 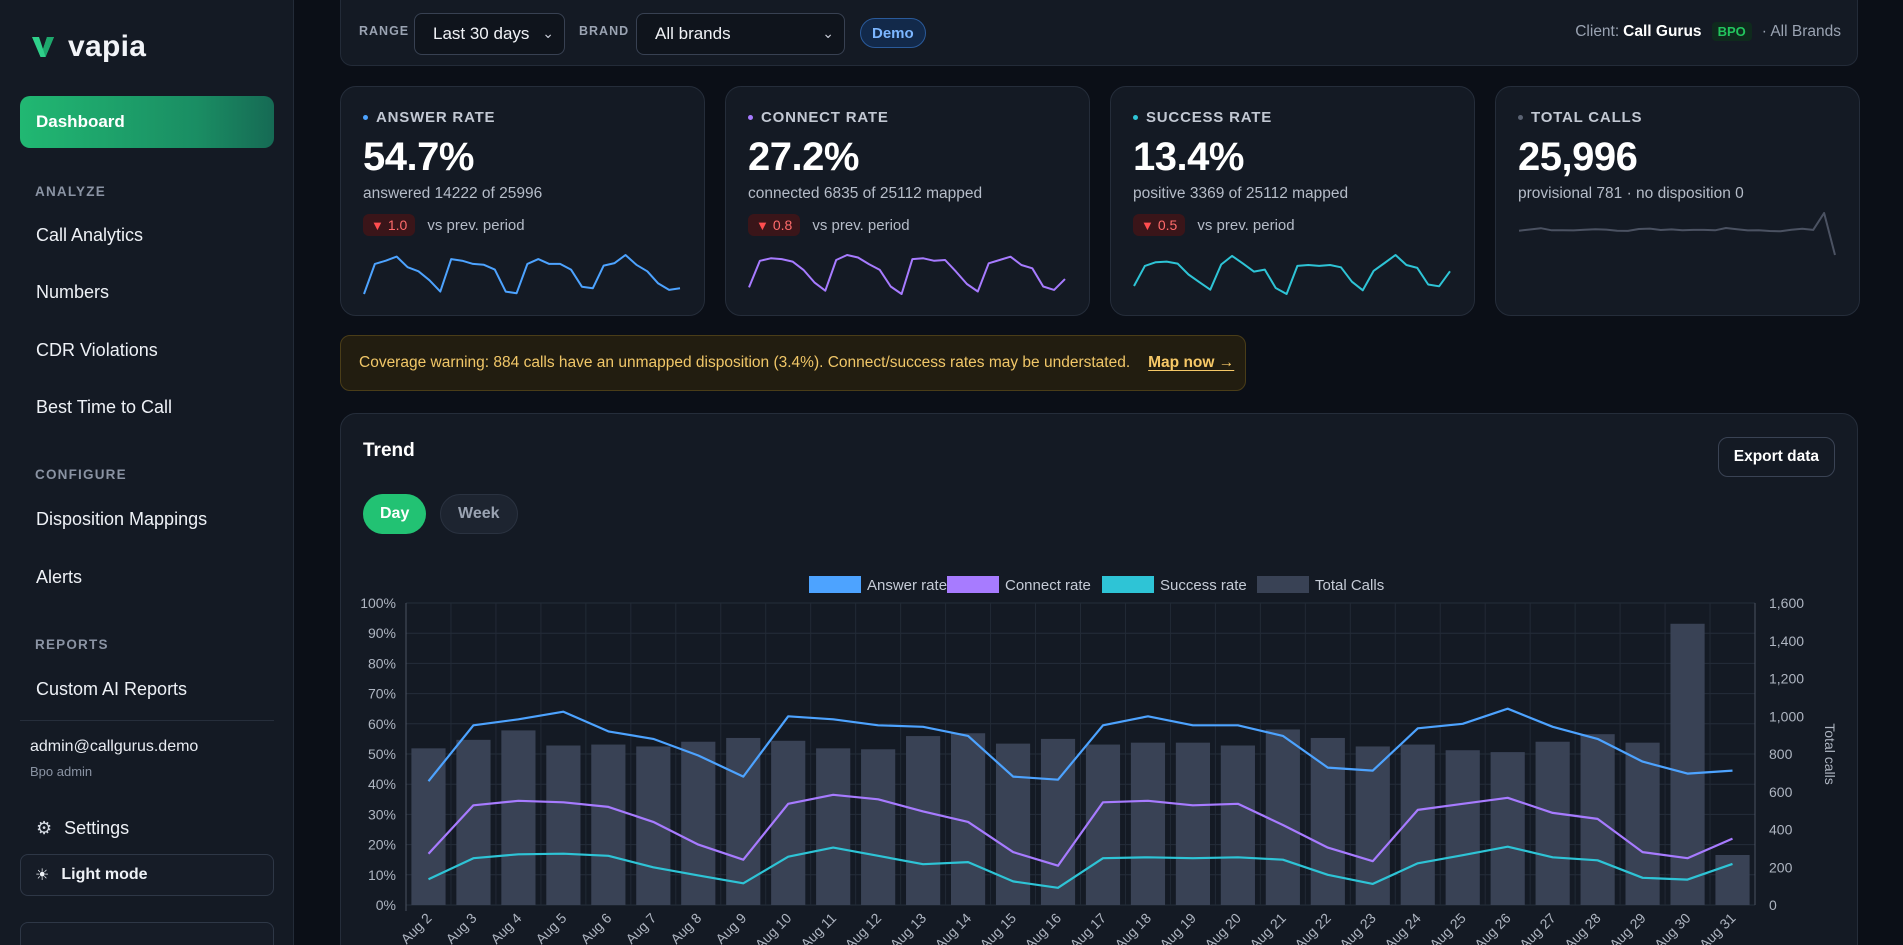 What do you see at coordinates (1672, 927) in the screenshot?
I see `x-tick-label: Aug 30` at bounding box center [1672, 927].